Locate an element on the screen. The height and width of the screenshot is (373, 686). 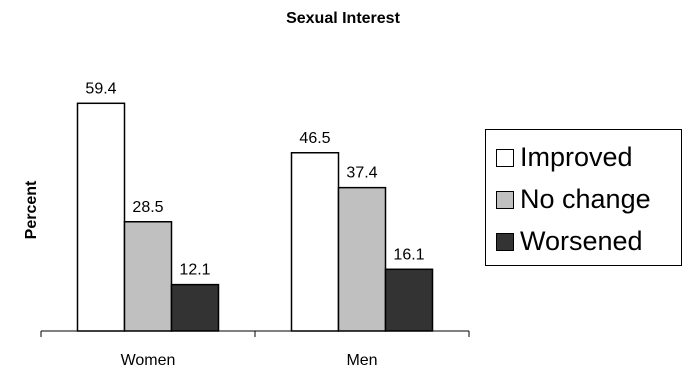
x-tick-label-men: Men is located at coordinates (361, 360).